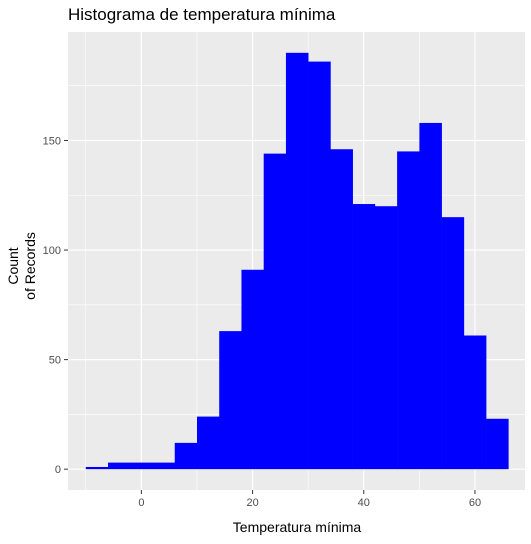 This screenshot has height=544, width=531. I want to click on x-tick-label: 0, so click(141, 503).